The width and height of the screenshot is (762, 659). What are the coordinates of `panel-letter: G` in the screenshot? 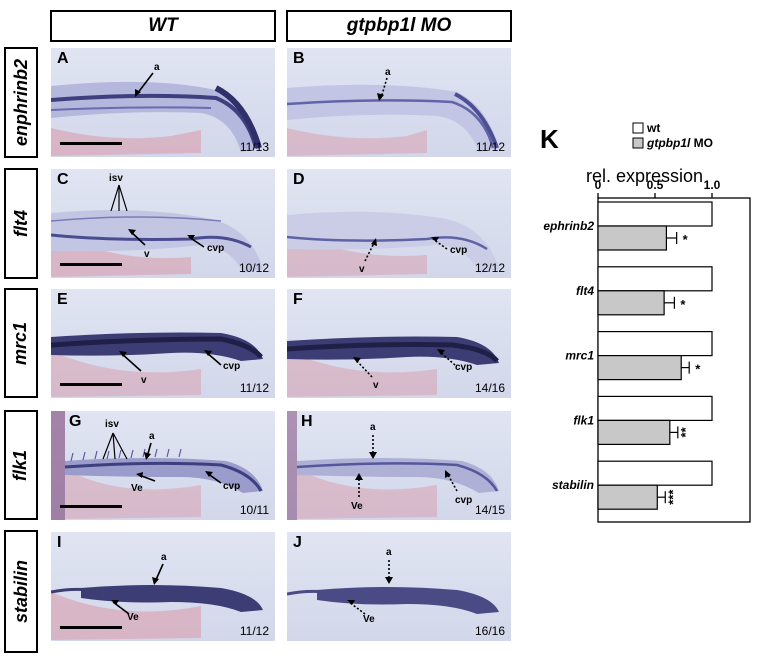 It's located at (75, 421).